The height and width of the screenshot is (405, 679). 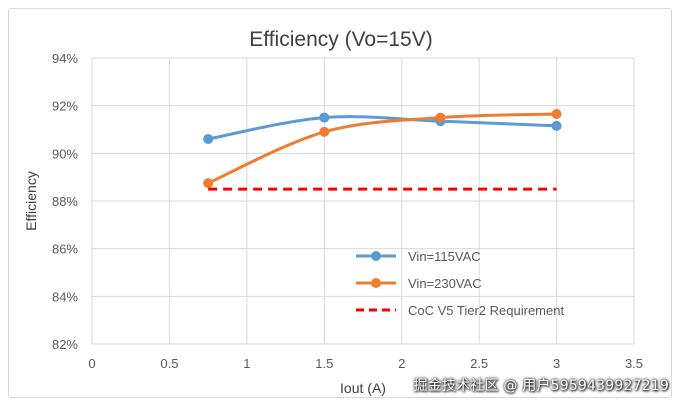 I want to click on y-tick-label: 88%, so click(x=65, y=201).